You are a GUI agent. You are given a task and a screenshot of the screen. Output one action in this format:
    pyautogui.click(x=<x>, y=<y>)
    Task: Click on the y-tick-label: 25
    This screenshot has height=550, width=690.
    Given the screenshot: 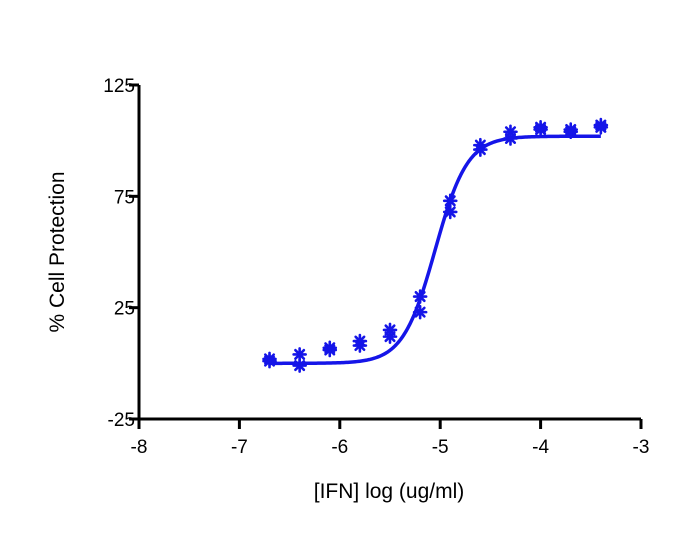 What is the action you would take?
    pyautogui.click(x=124, y=309)
    